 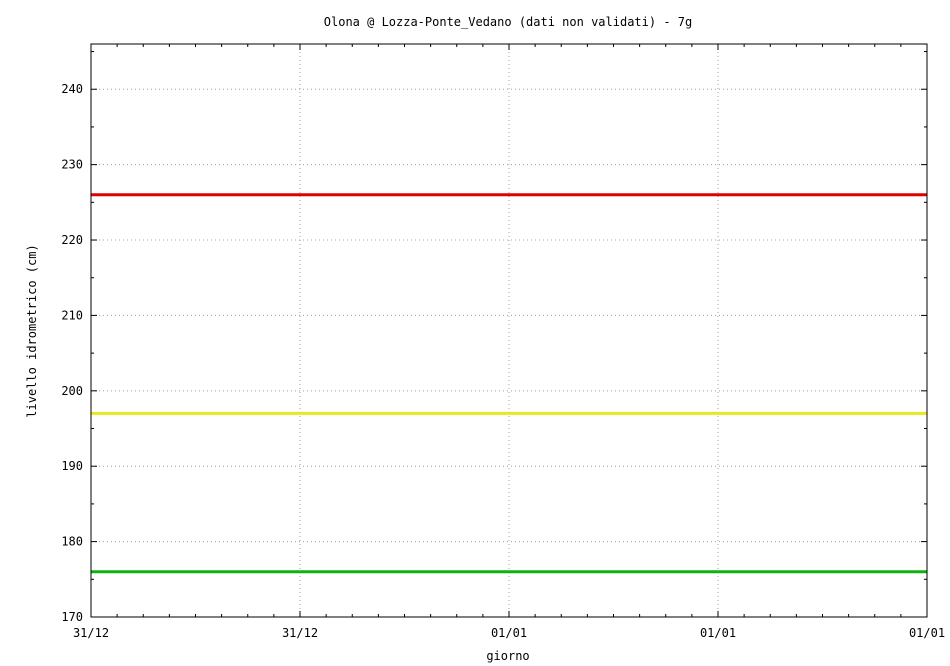 What do you see at coordinates (72, 89) in the screenshot?
I see `y-tick-label: 240` at bounding box center [72, 89].